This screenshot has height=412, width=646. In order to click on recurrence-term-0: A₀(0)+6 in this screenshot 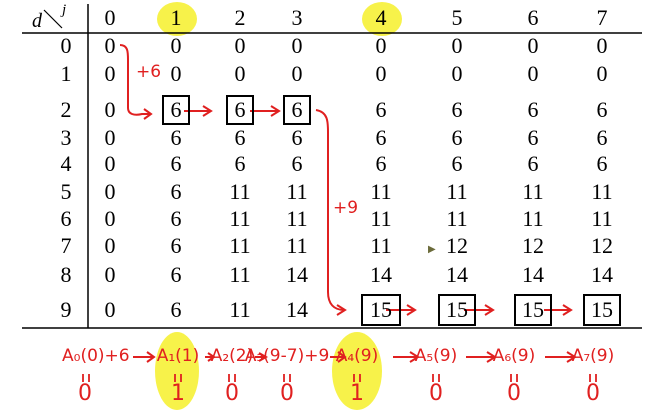, I will do `click(96, 356)`.